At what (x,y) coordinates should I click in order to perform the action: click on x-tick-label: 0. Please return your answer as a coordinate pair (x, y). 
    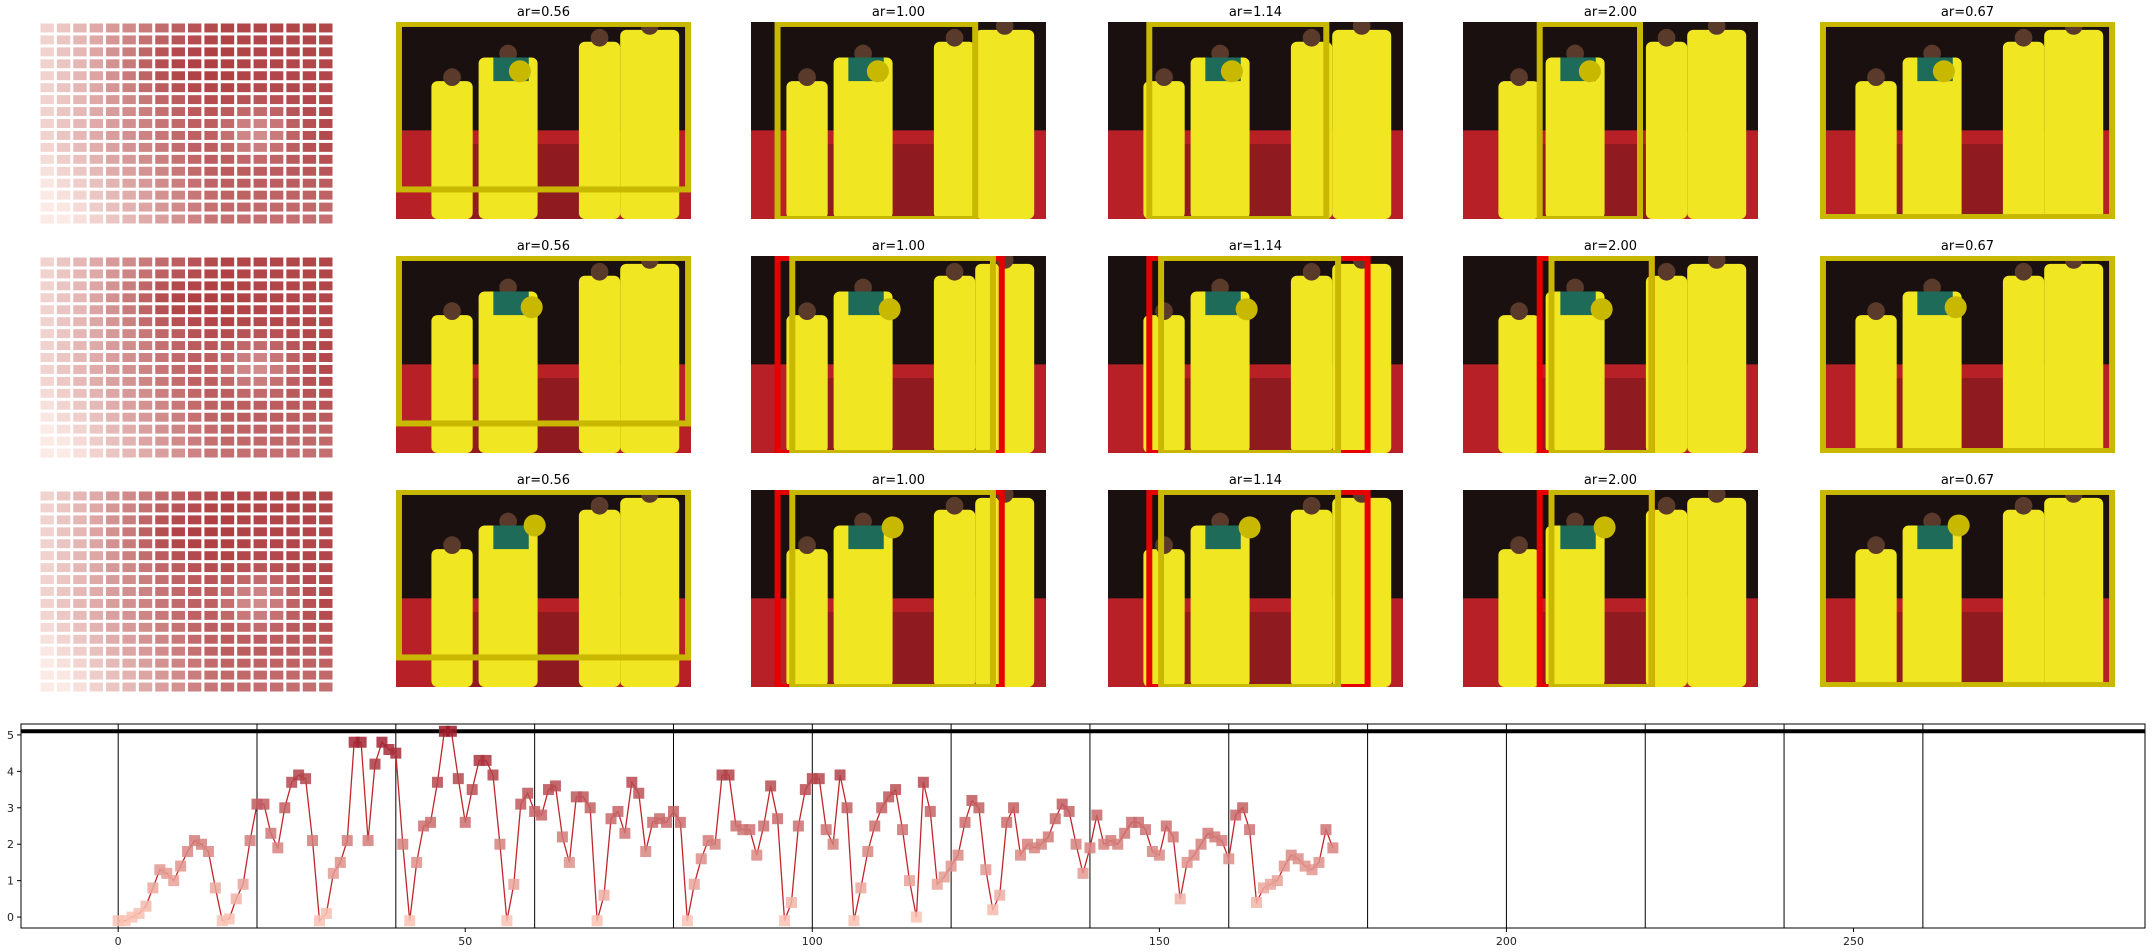
    Looking at the image, I should click on (118, 941).